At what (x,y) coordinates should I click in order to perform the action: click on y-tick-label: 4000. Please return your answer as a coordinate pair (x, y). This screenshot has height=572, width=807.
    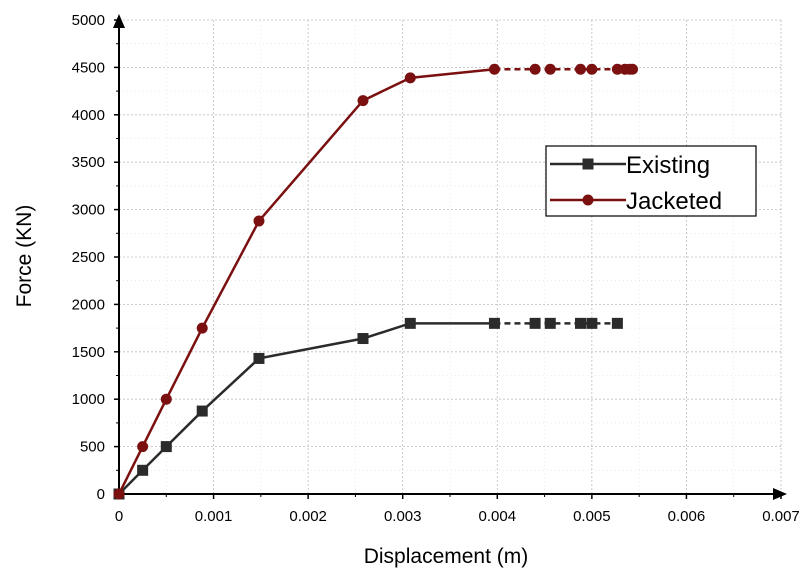
    Looking at the image, I should click on (88, 115).